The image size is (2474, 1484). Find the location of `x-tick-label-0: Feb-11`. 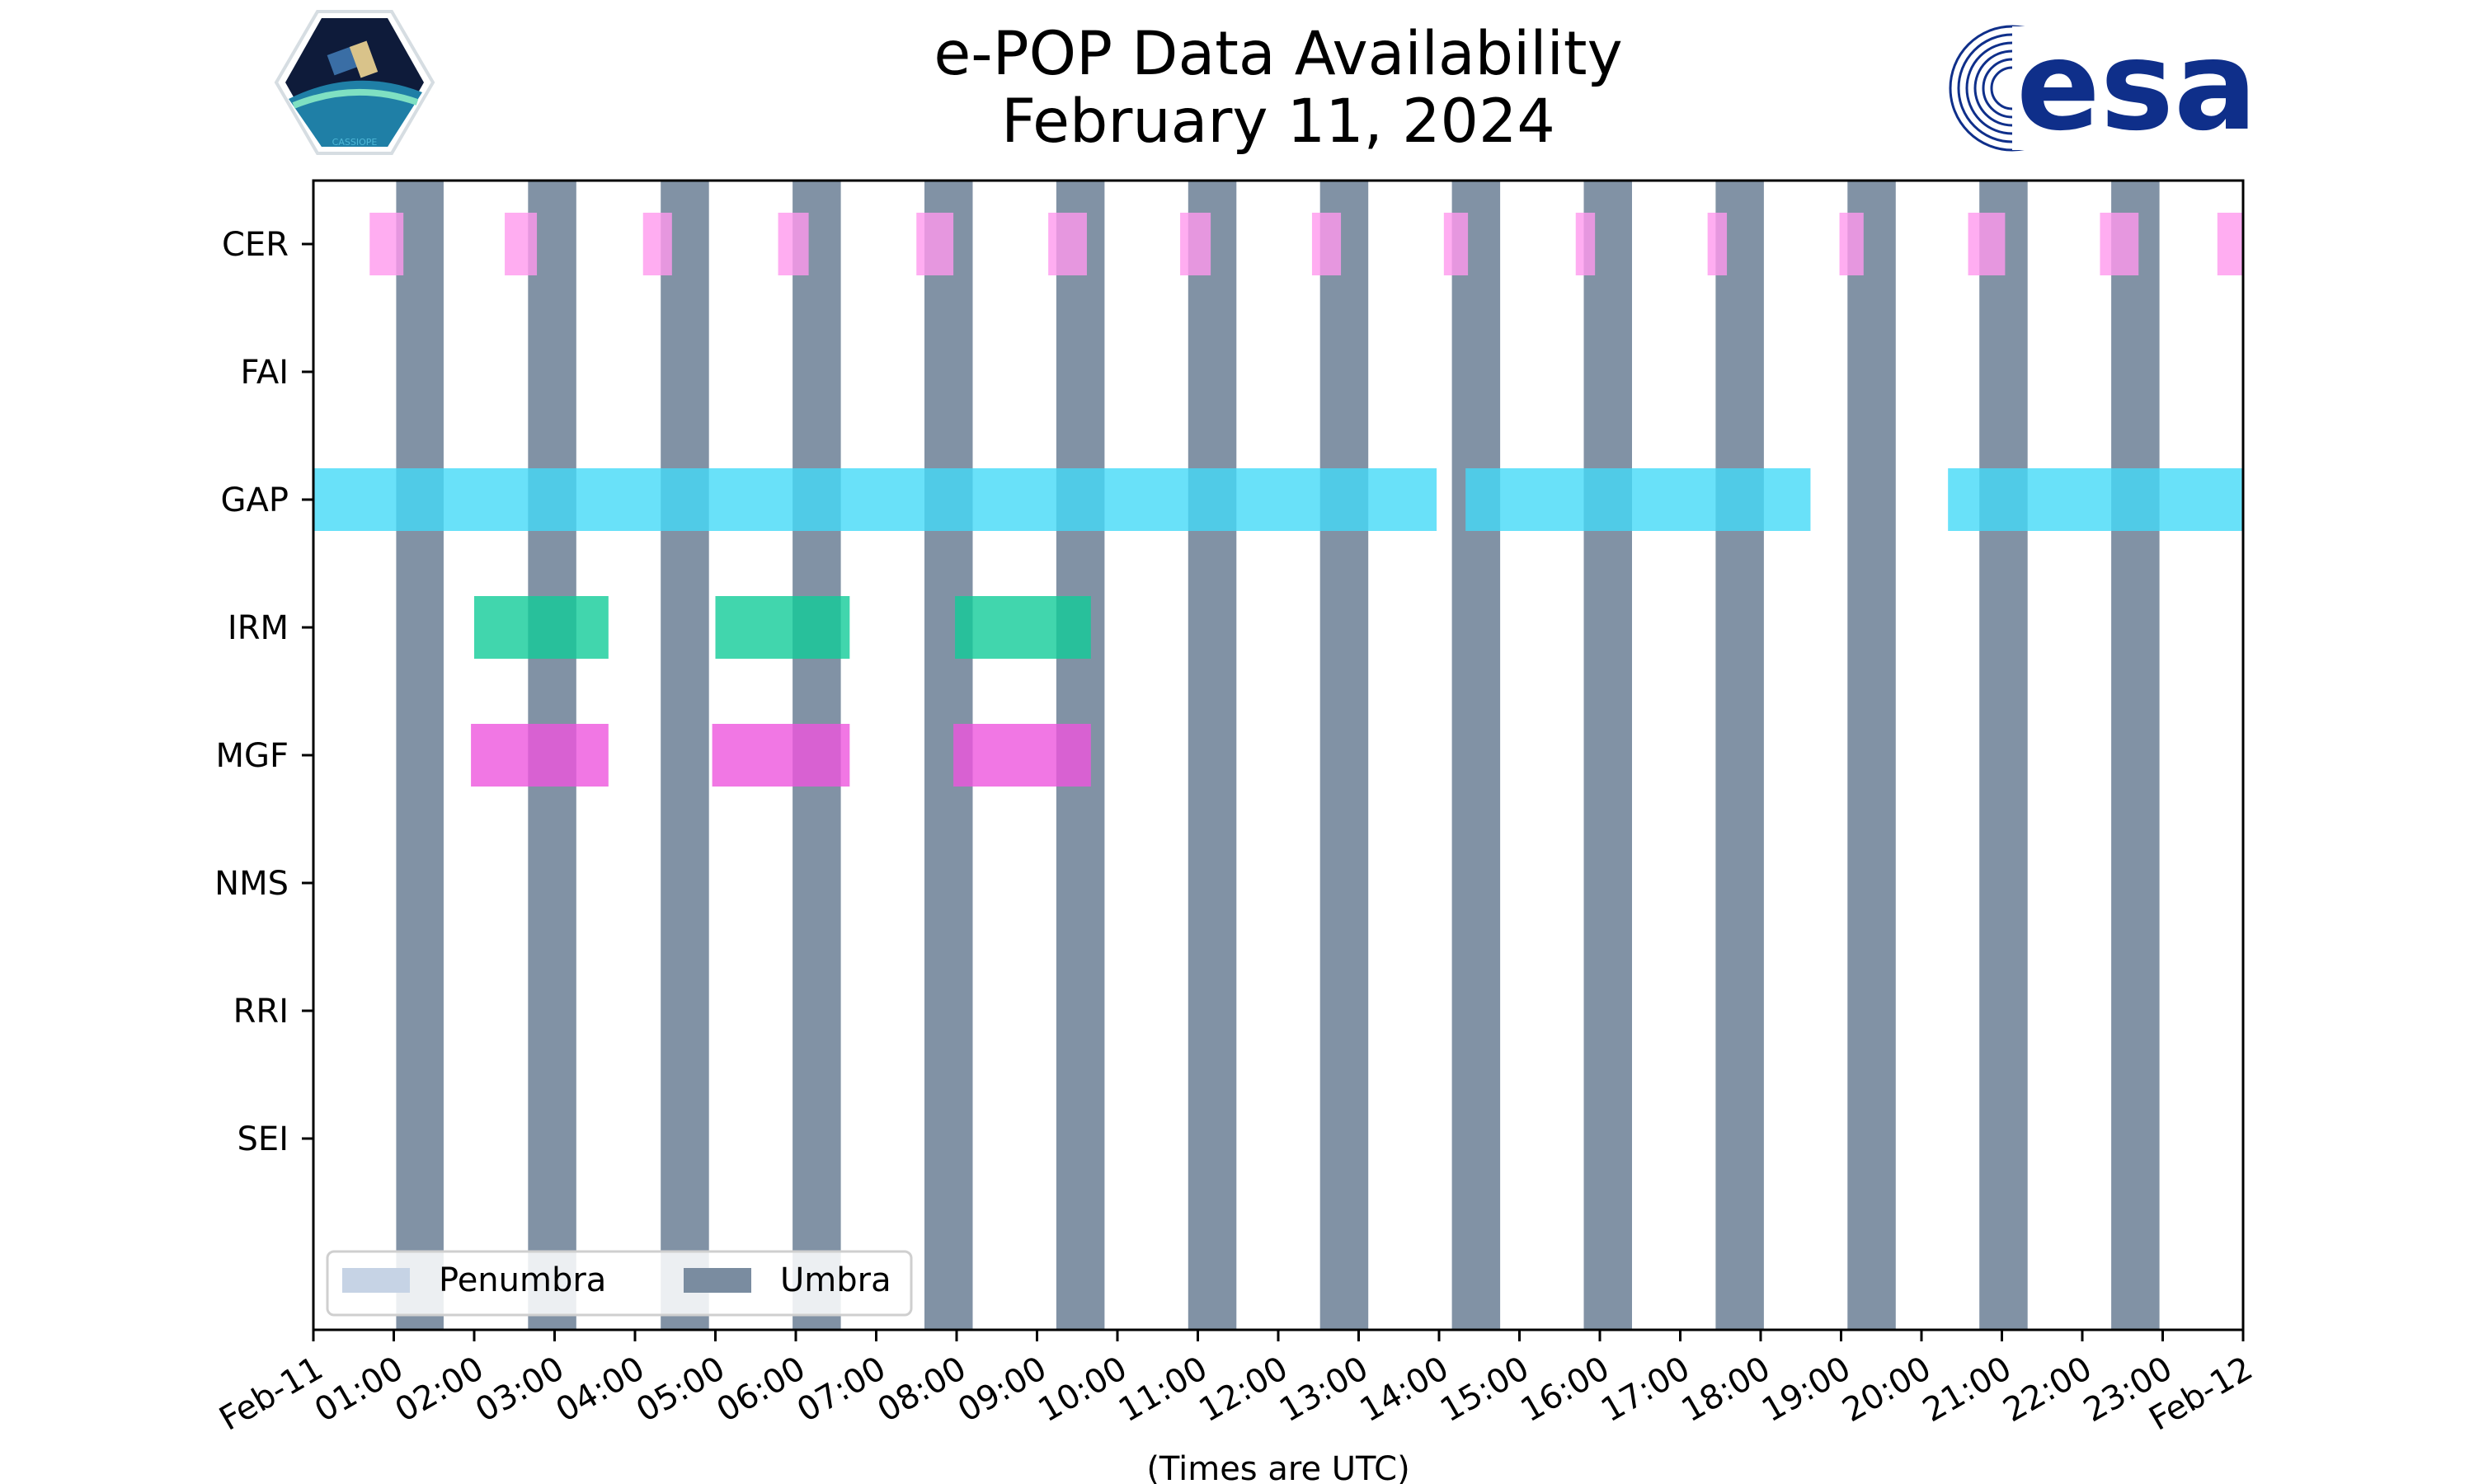

x-tick-label-0: Feb-11 is located at coordinates (271, 1394).